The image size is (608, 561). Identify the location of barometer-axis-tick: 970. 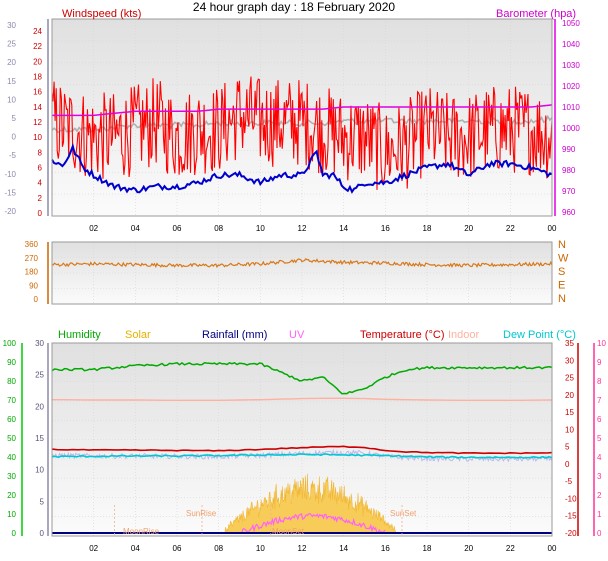
(569, 191).